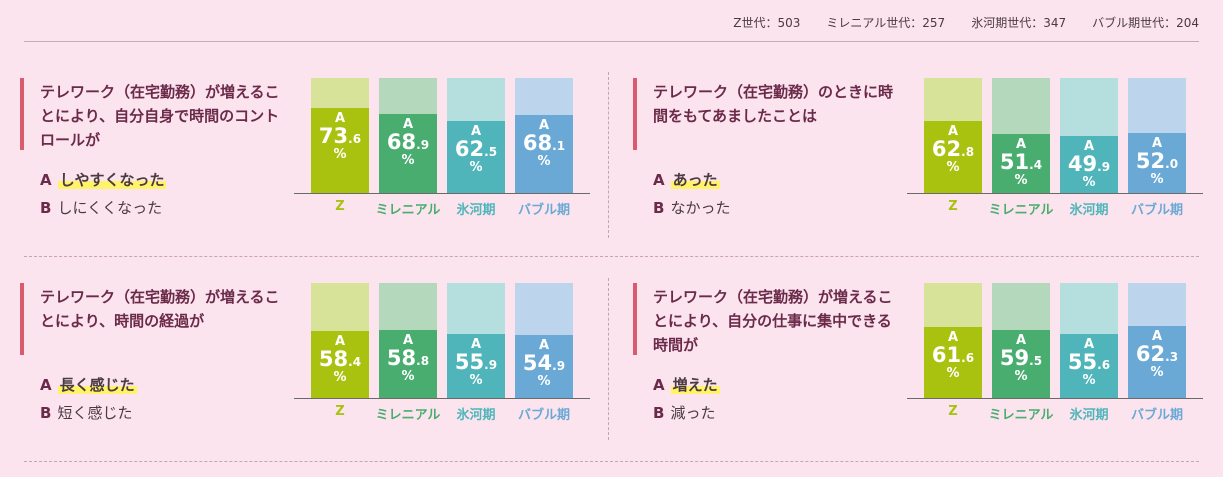 The image size is (1223, 477). I want to click on category-label: 氷河期, so click(476, 415).